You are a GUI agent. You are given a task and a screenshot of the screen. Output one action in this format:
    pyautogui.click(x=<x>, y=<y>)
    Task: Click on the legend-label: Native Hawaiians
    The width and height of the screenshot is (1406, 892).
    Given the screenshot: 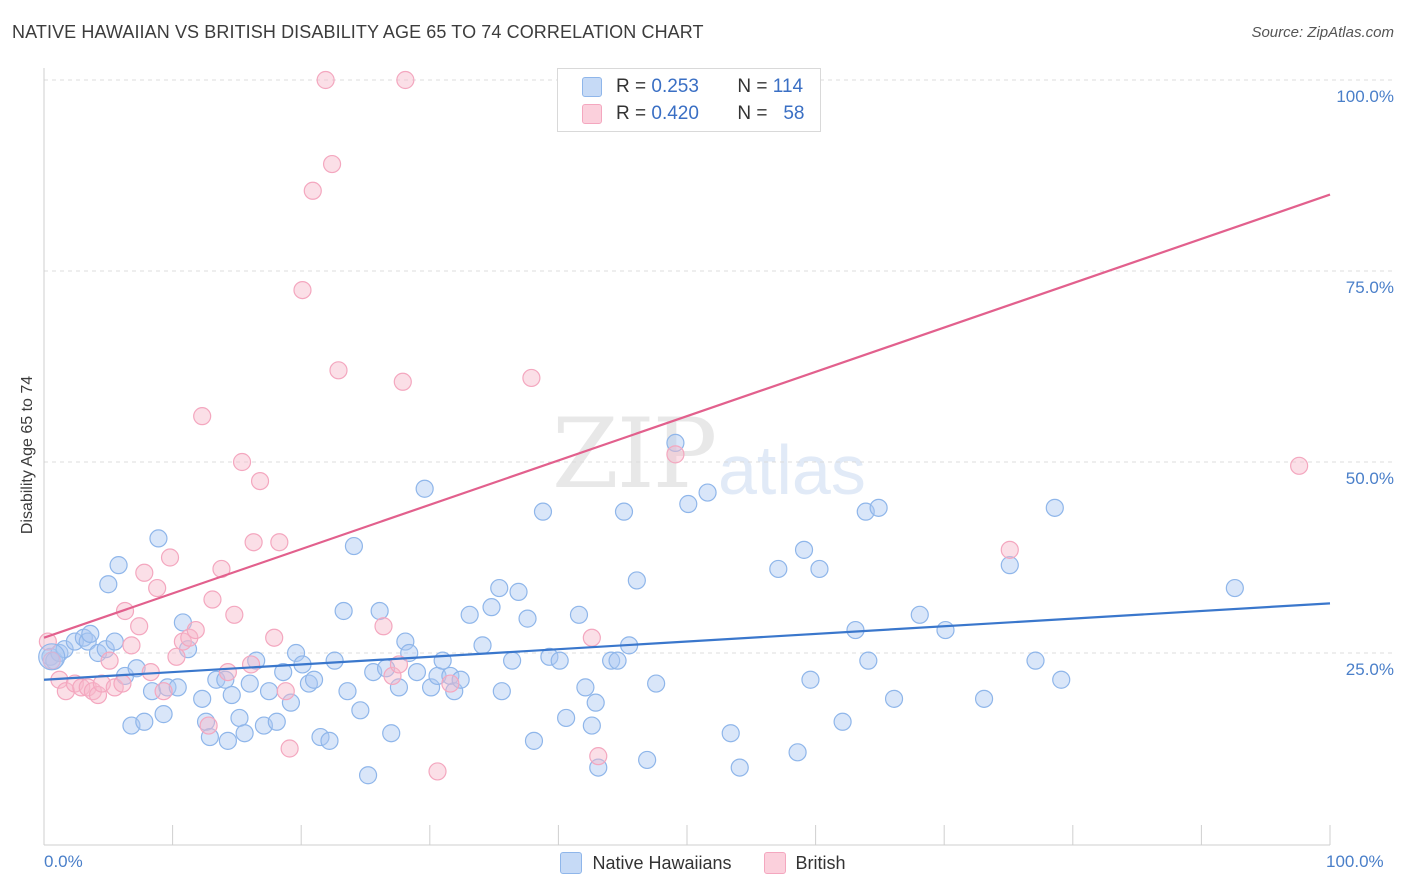 What is the action you would take?
    pyautogui.click(x=662, y=862)
    